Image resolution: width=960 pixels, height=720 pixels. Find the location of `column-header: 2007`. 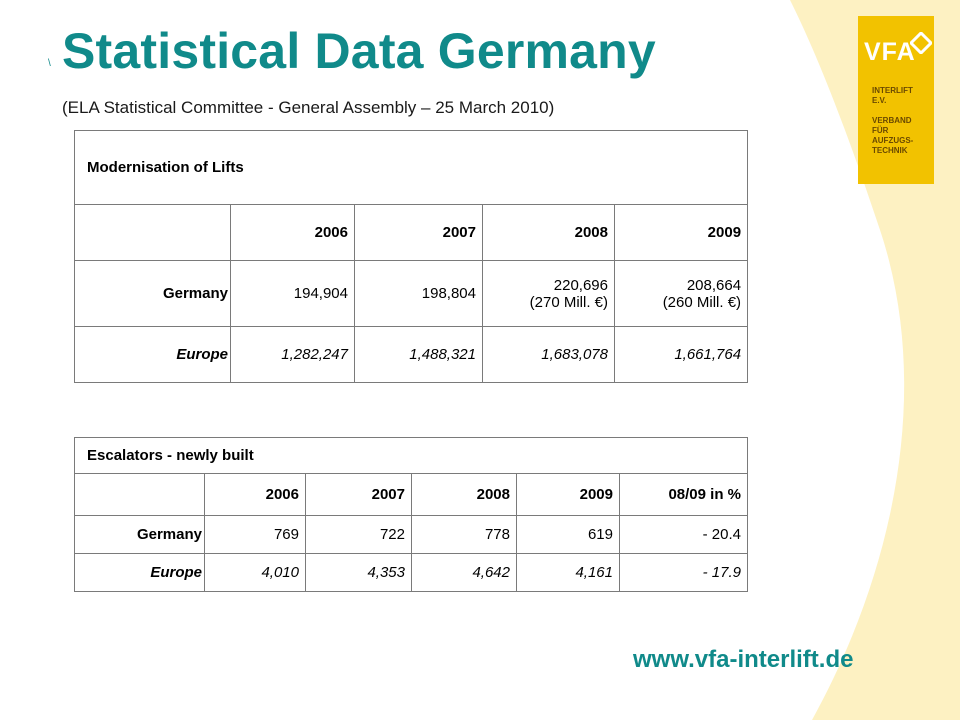

column-header: 2007 is located at coordinates (358, 494).